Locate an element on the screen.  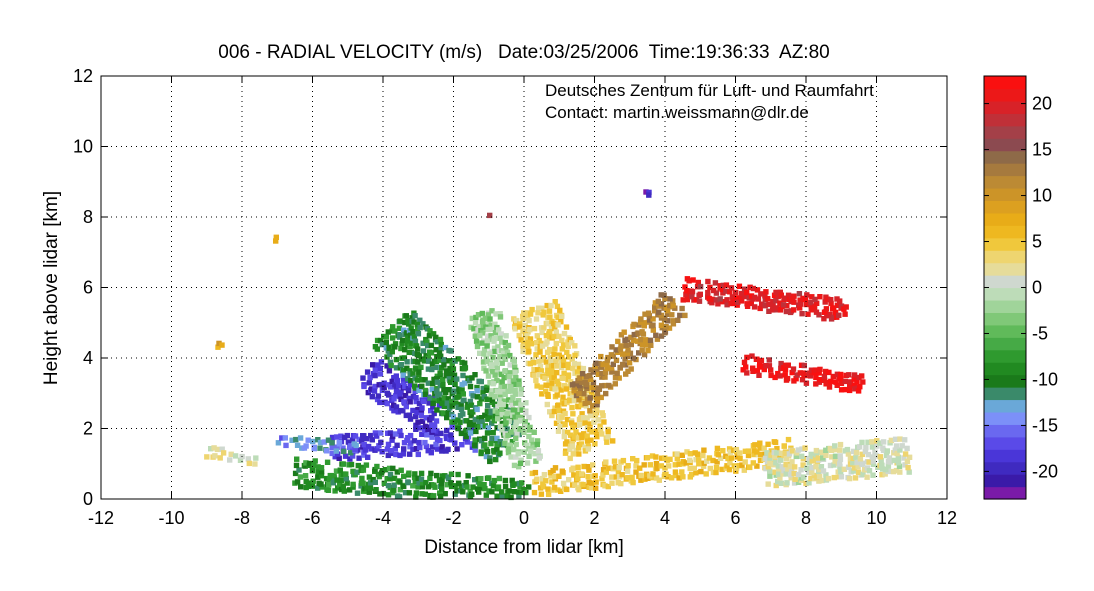
colorbar-tick-label: 0 is located at coordinates (1037, 288).